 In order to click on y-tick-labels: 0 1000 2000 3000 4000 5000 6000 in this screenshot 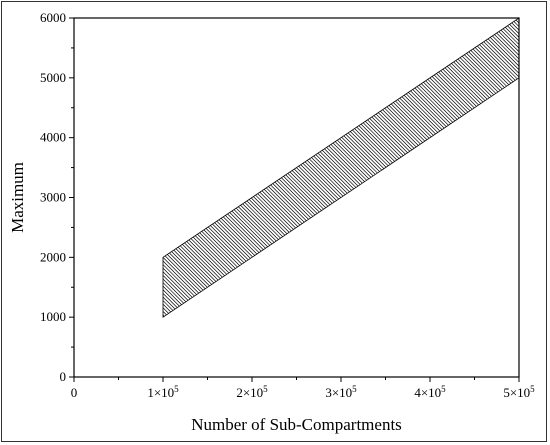, I will do `click(53, 197)`.